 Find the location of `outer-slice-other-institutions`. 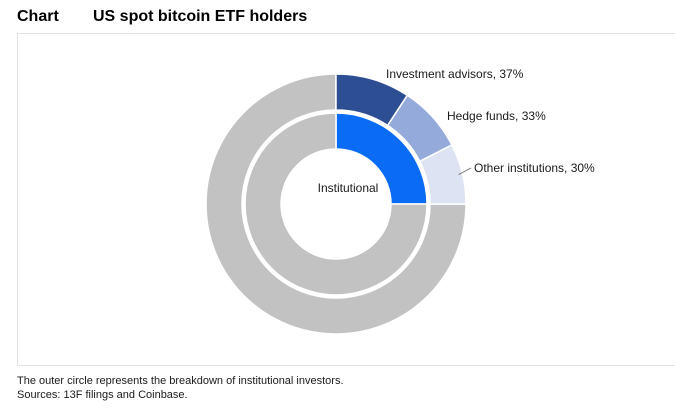

outer-slice-other-institutions is located at coordinates (442, 174).